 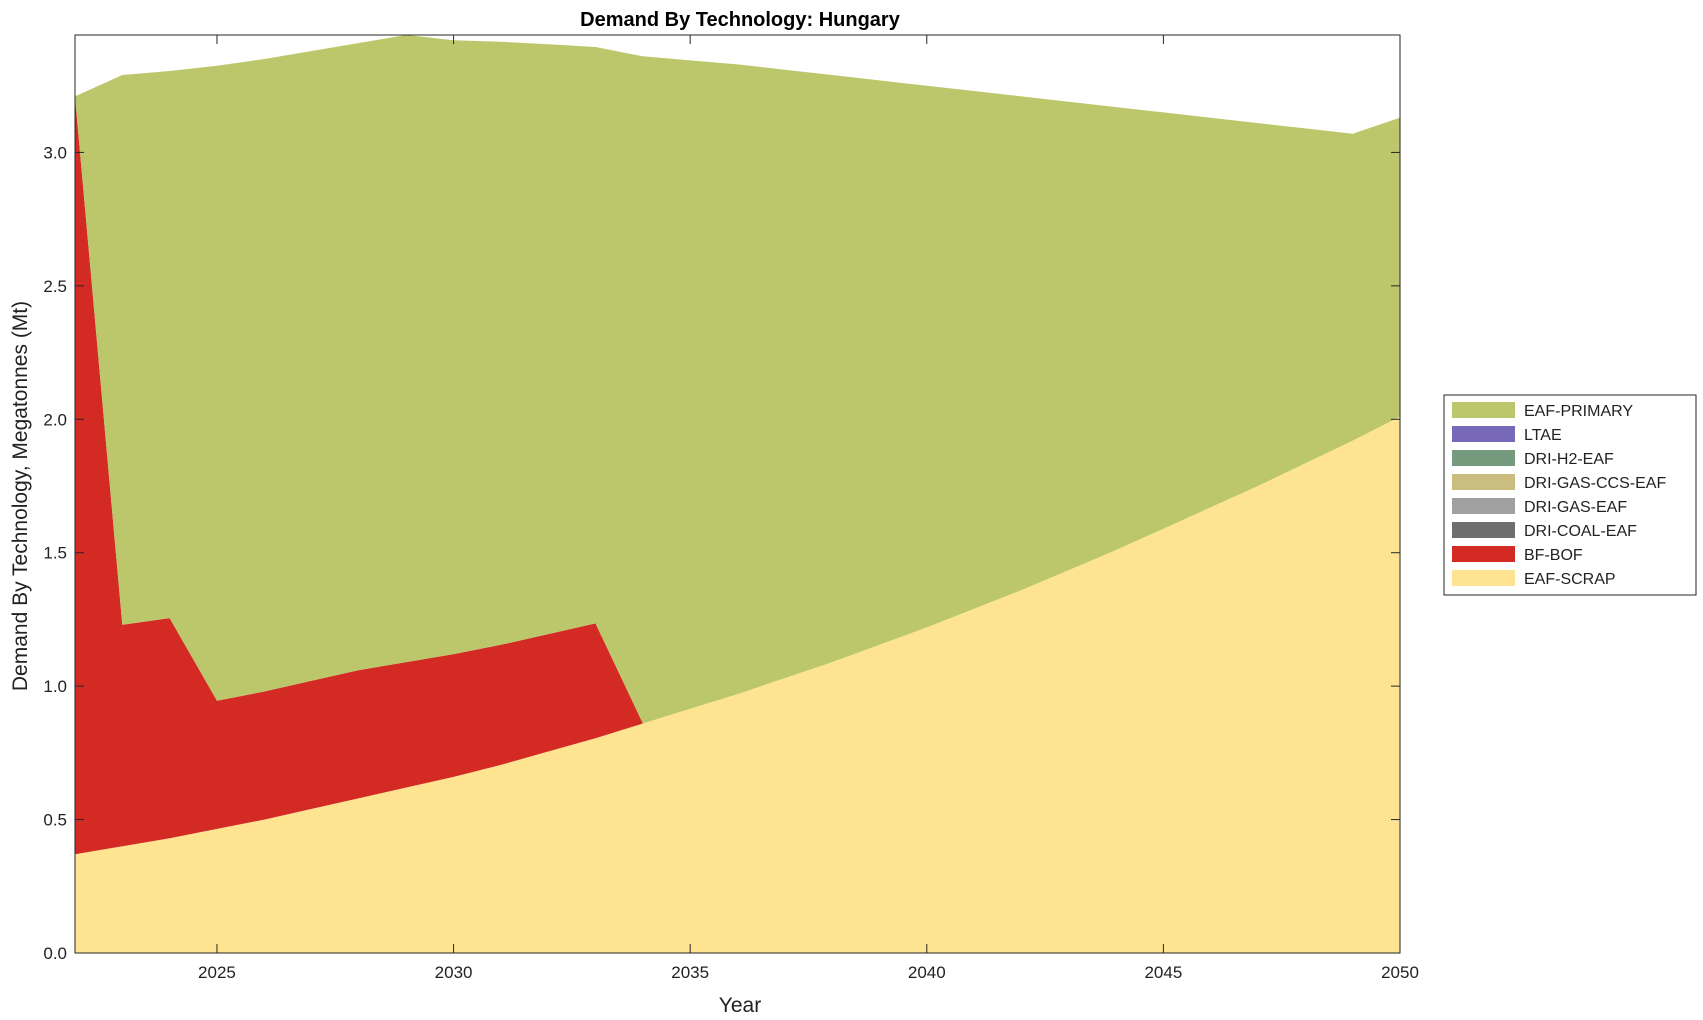 I want to click on y-tick-label: 0.5, so click(x=55, y=820).